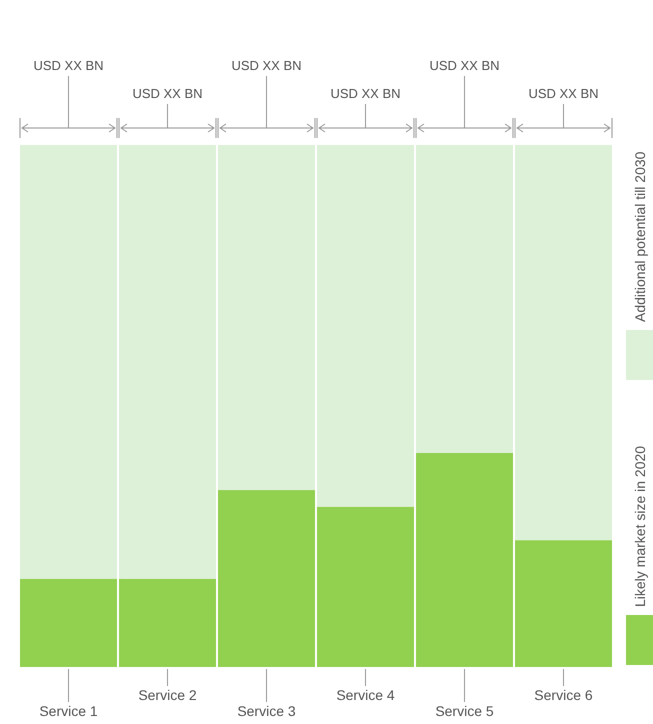 The width and height of the screenshot is (653, 724). What do you see at coordinates (640, 236) in the screenshot?
I see `text: Additional potential till 2030` at bounding box center [640, 236].